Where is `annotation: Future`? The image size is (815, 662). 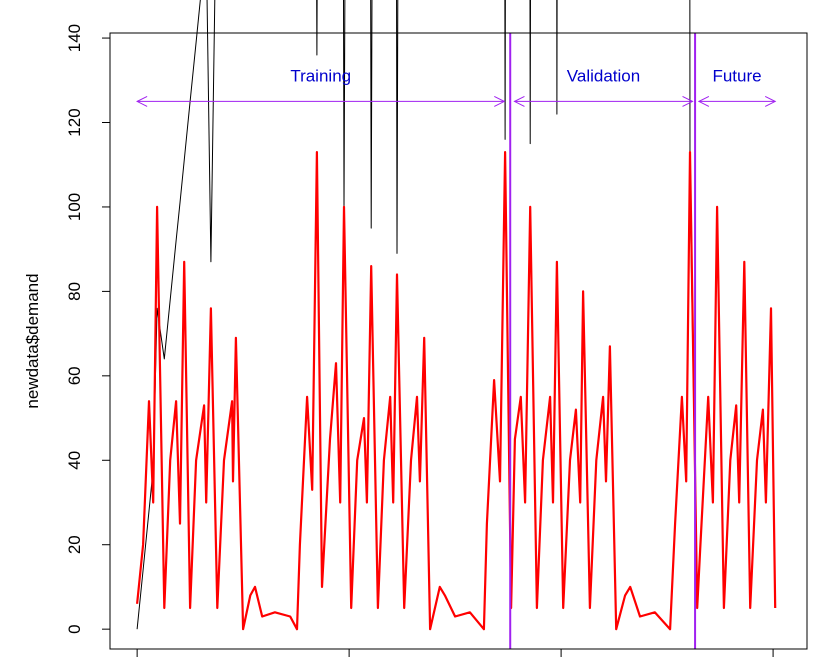
annotation: Future is located at coordinates (736, 75).